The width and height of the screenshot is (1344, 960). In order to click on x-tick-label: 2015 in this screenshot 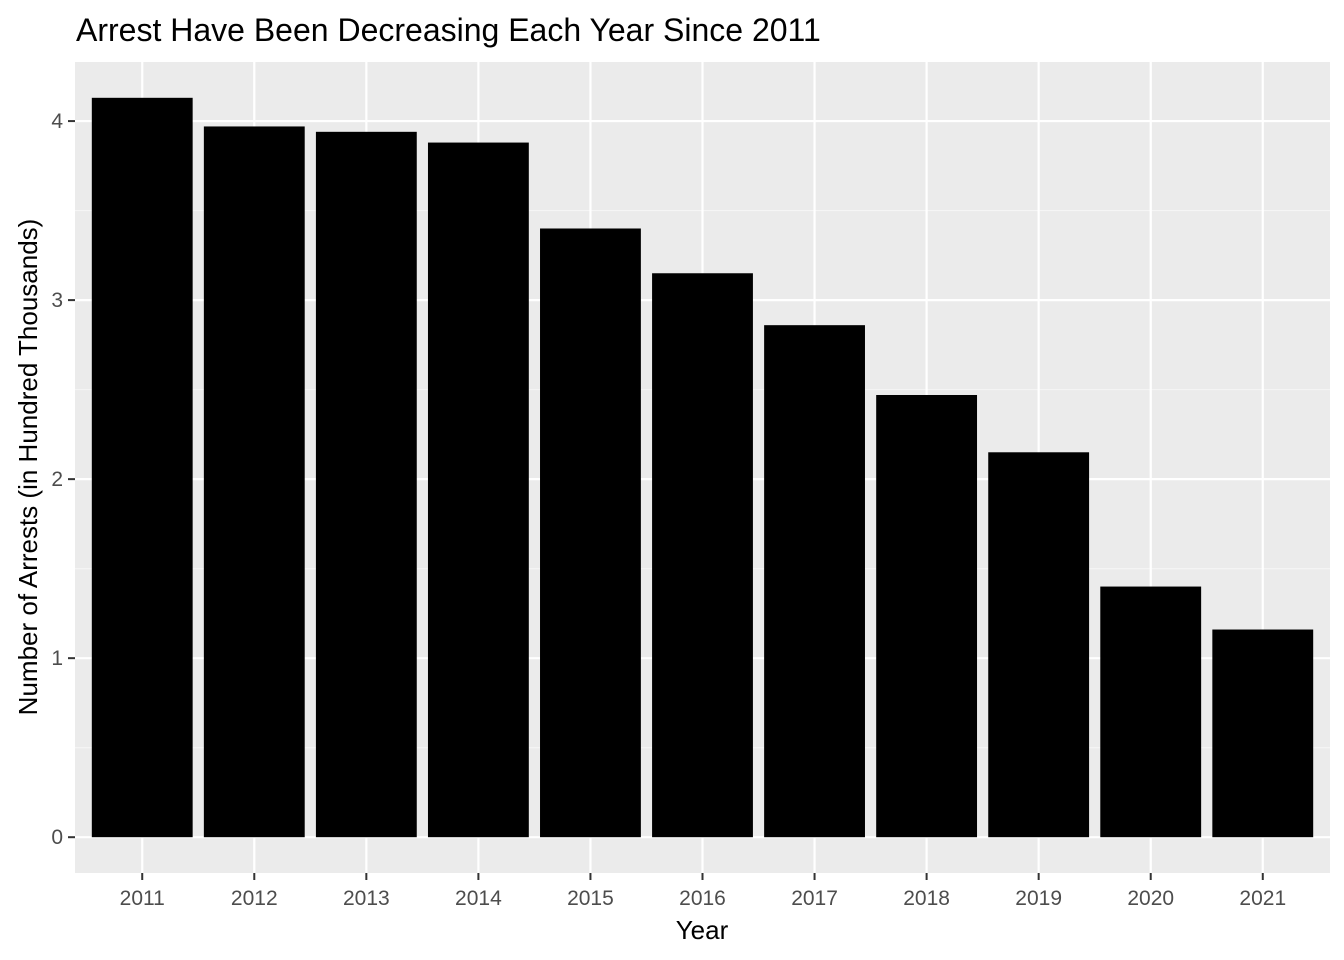, I will do `click(590, 898)`.